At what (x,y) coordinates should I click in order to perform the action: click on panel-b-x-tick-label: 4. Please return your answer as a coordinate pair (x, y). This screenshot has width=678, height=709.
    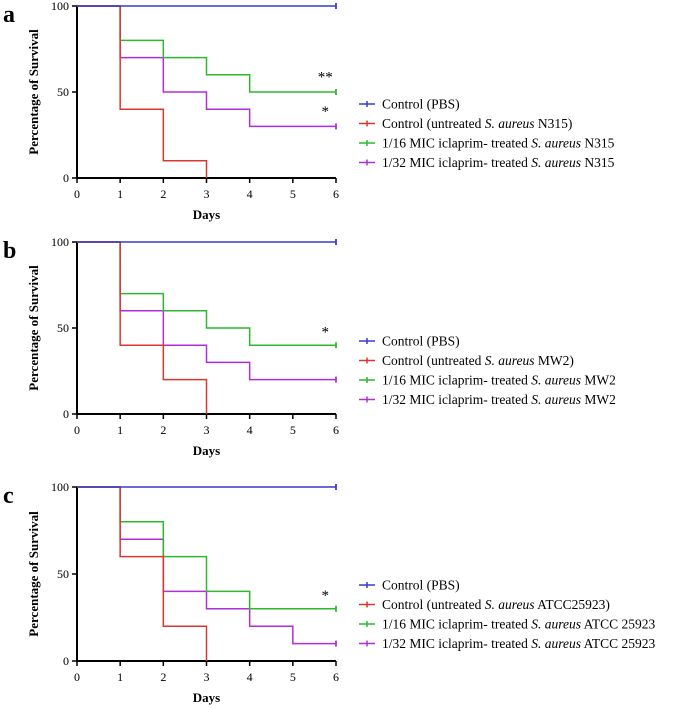
    Looking at the image, I should click on (250, 430).